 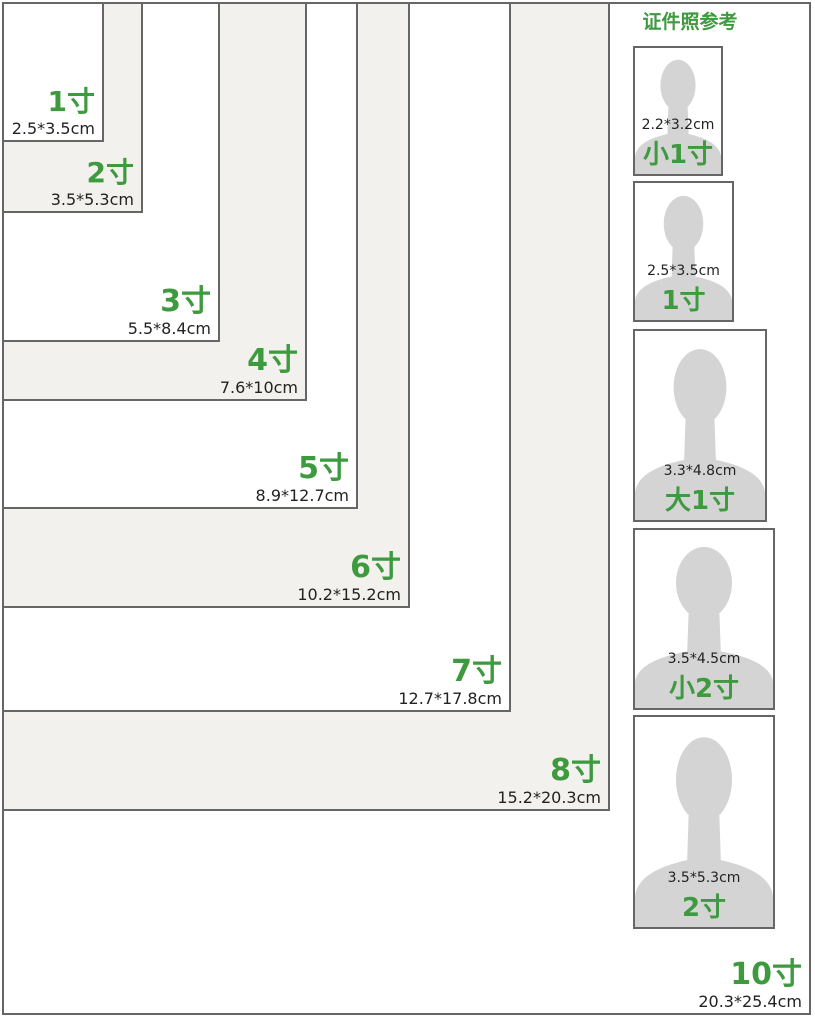 I want to click on id-photo-label: 小2寸, so click(x=704, y=689).